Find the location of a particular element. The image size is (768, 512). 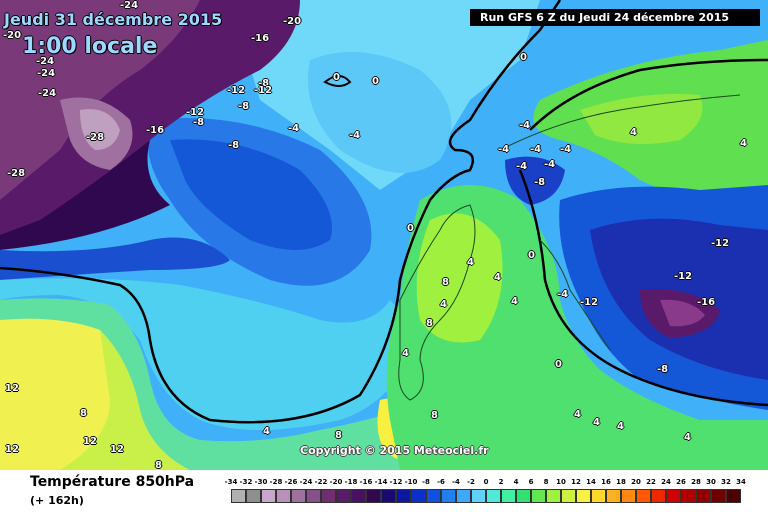

legend-label: -16 is located at coordinates (366, 482).